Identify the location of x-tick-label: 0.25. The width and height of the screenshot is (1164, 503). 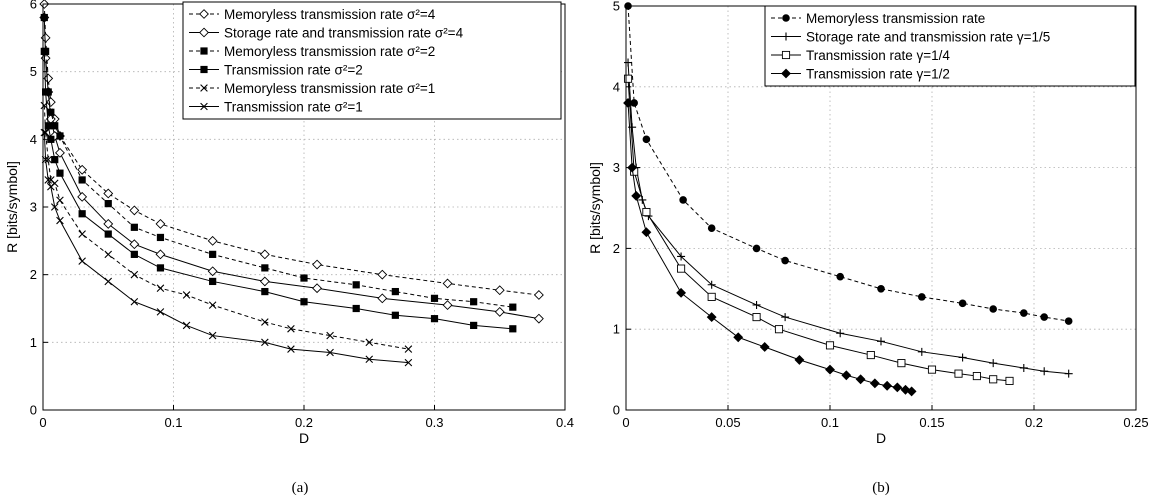
(1135, 422).